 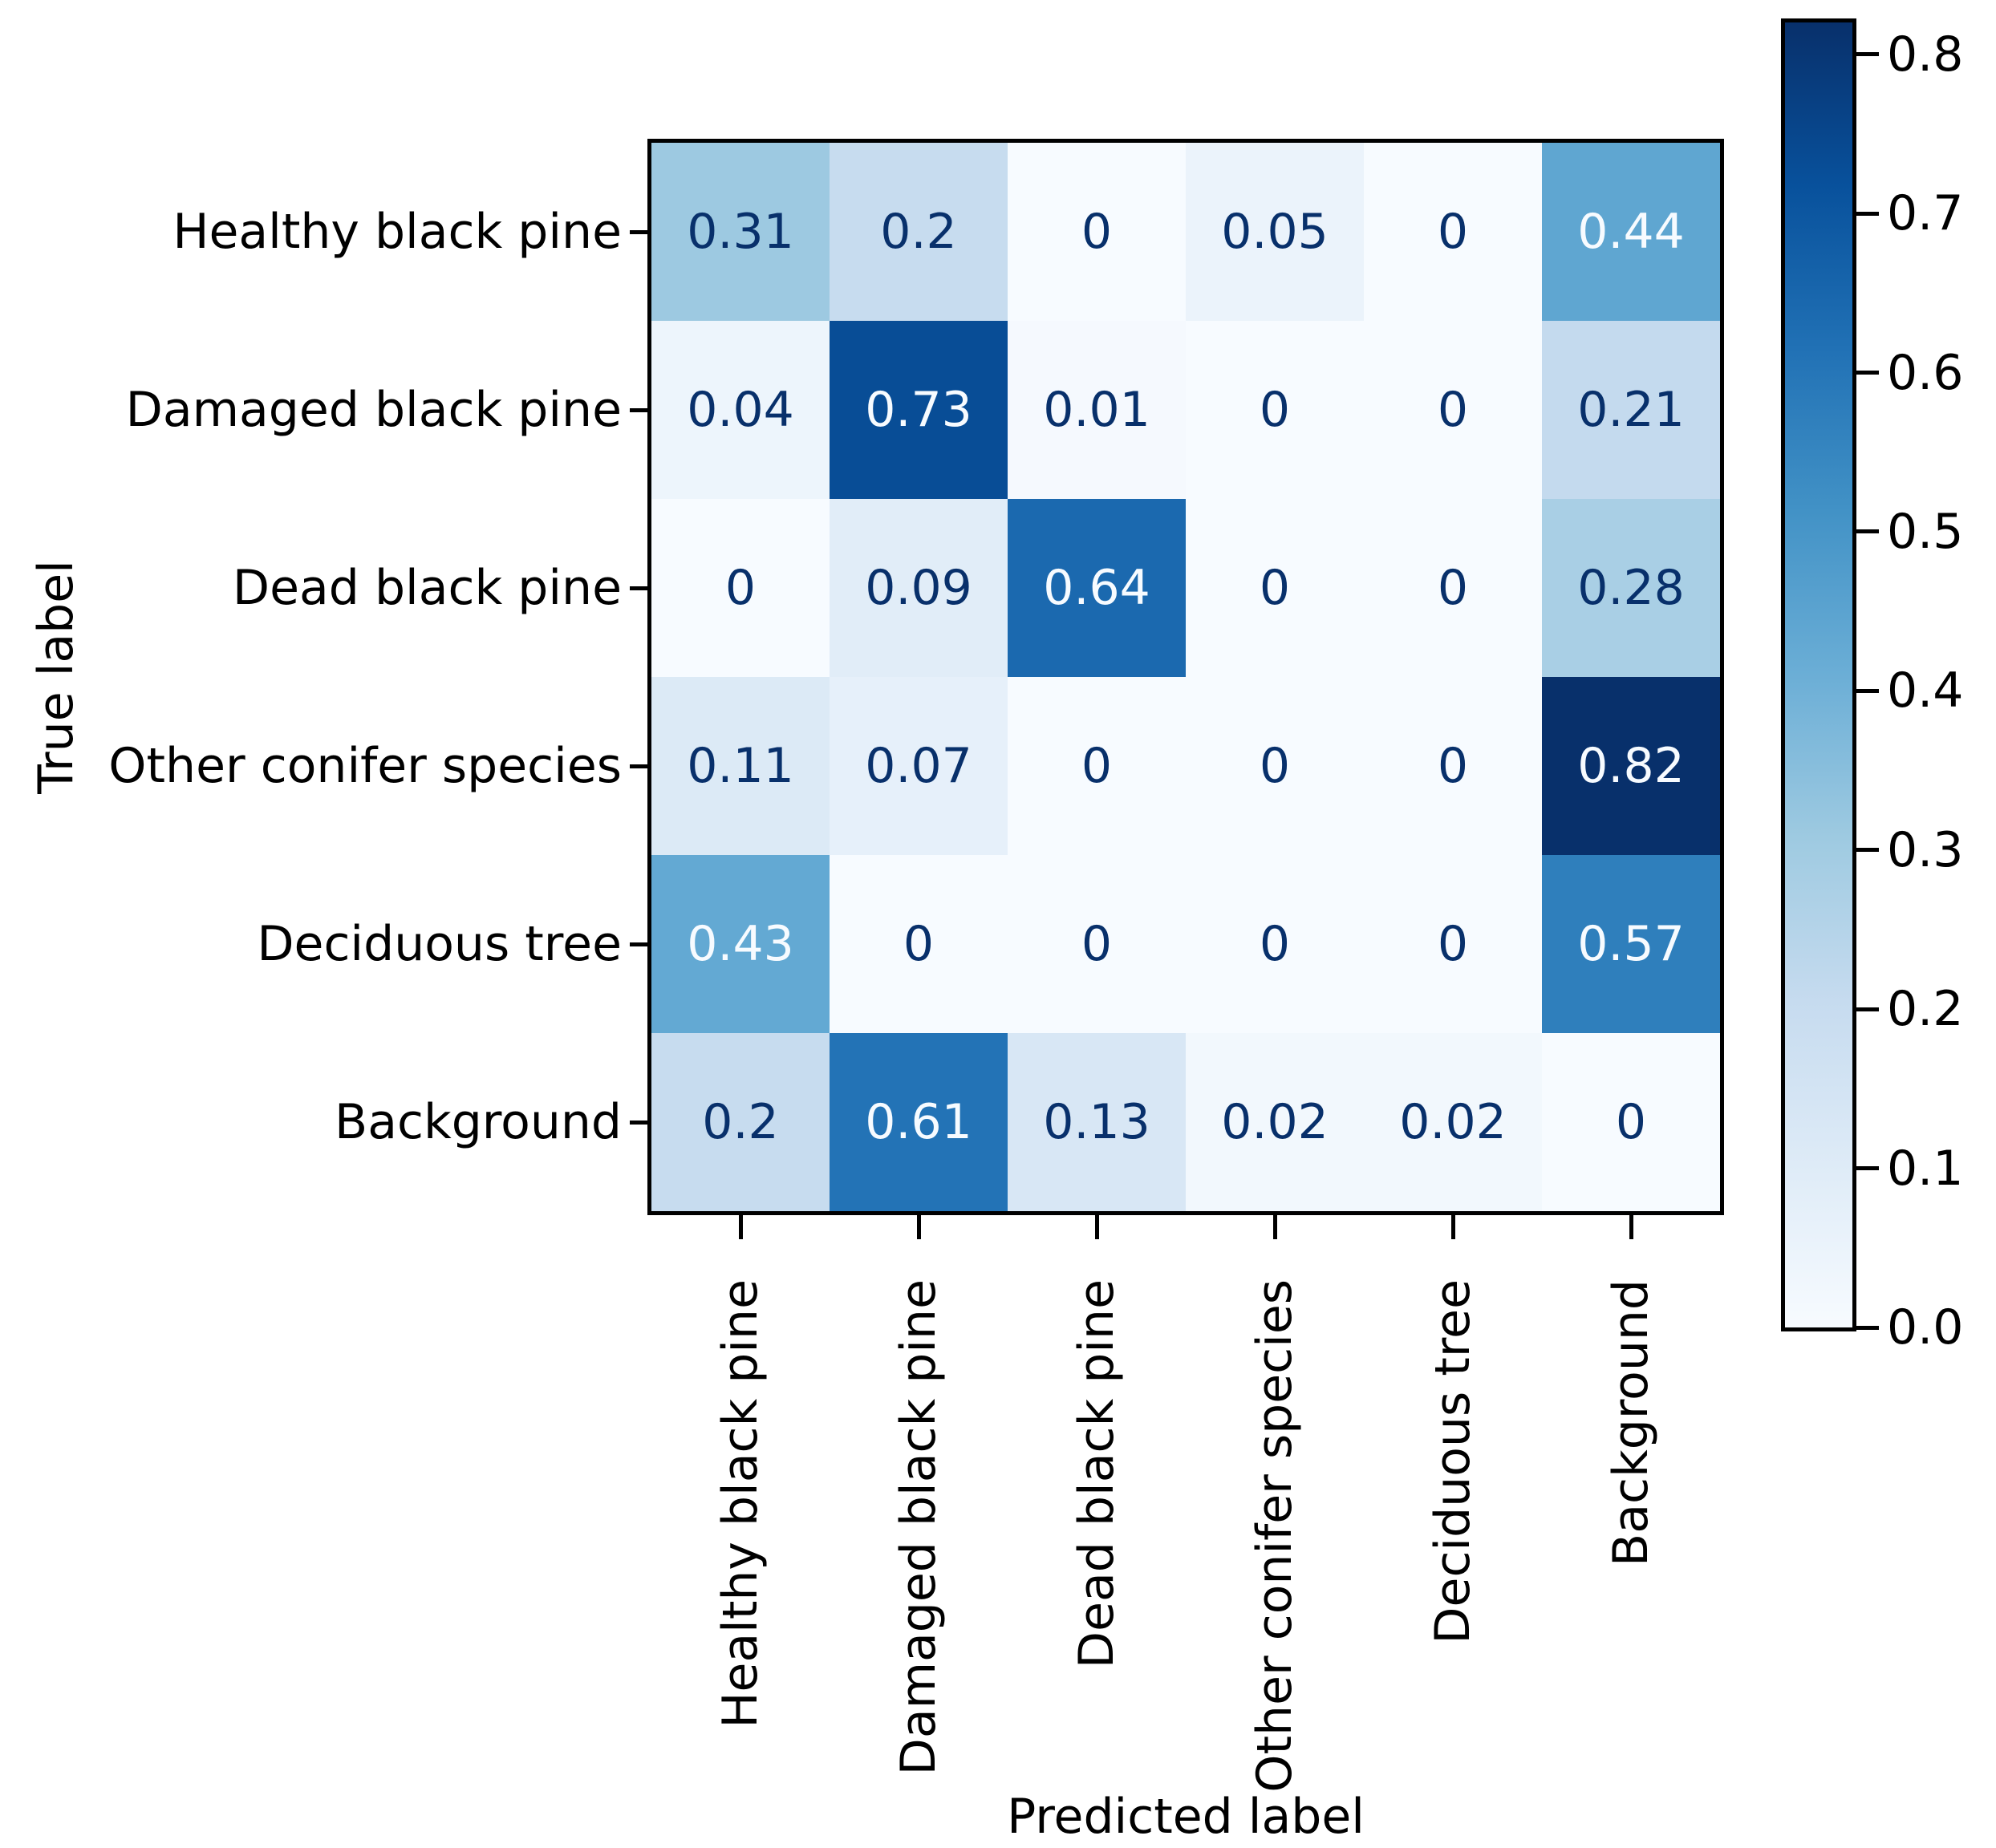 What do you see at coordinates (1925, 213) in the screenshot?
I see `colorbar-tick-label: 0.7` at bounding box center [1925, 213].